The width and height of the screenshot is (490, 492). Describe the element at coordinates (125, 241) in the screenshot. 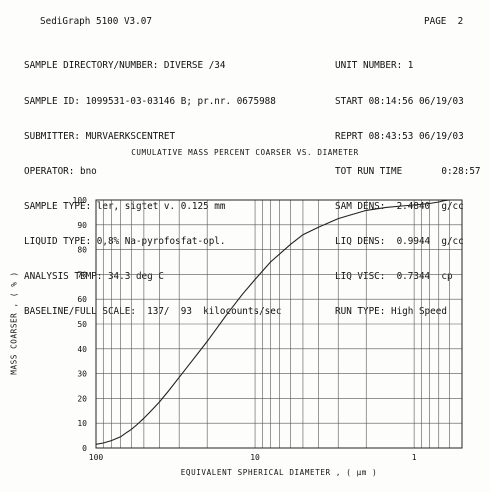

I see `info-left-line: LIQUID TYPE: 0,8% Na-pyrofosfat-opl.` at that location.